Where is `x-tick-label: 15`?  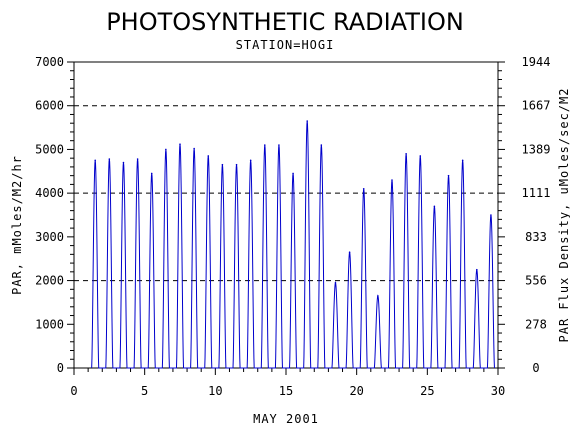
x-tick-label: 15 is located at coordinates (286, 391).